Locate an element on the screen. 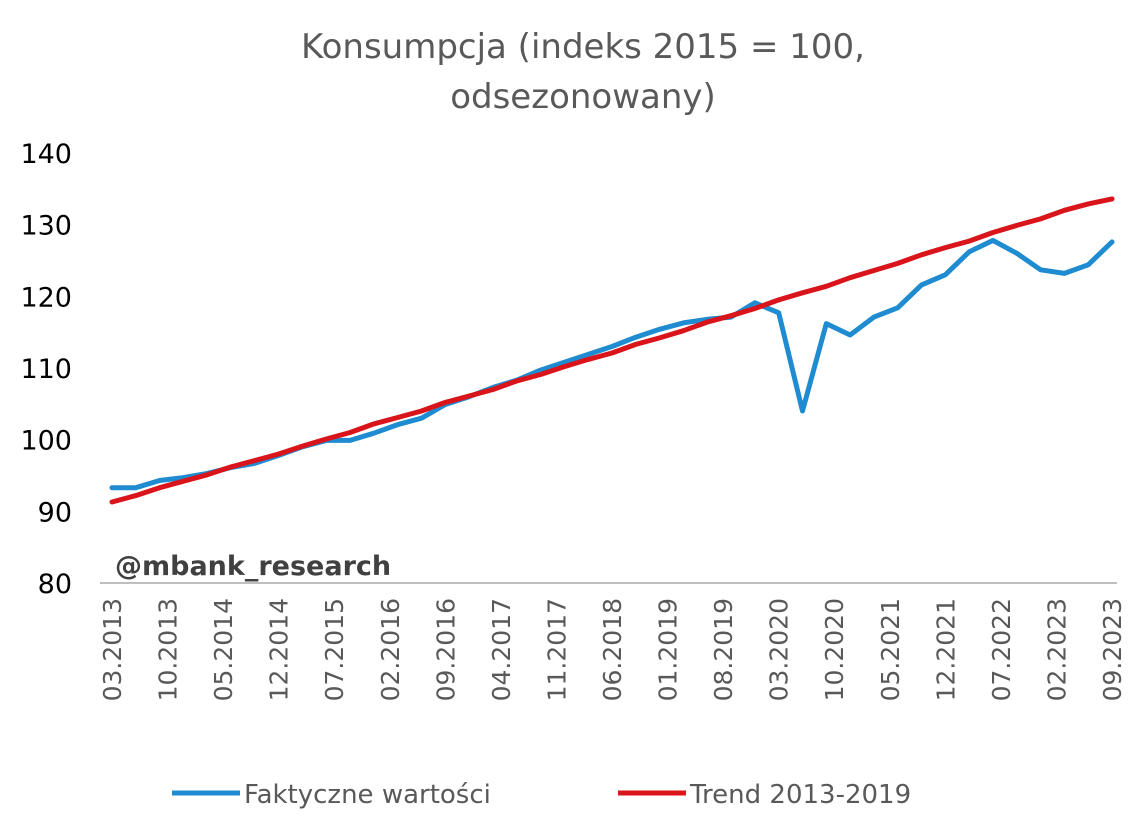 This screenshot has height=824, width=1140. x-tick-label: 02.2016 is located at coordinates (390, 649).